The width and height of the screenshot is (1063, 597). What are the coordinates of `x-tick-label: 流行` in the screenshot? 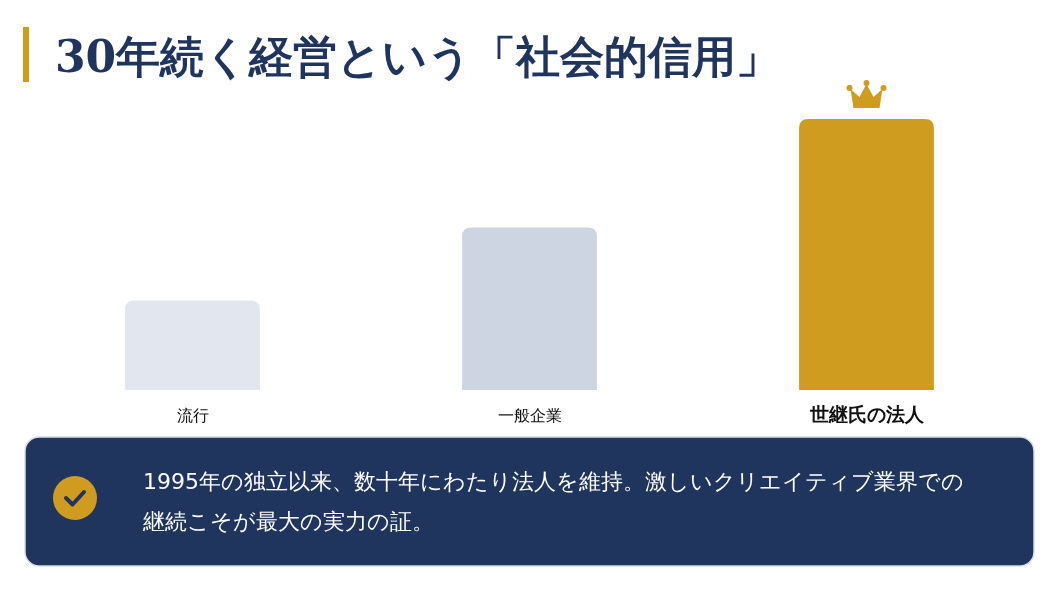 It's located at (192, 415).